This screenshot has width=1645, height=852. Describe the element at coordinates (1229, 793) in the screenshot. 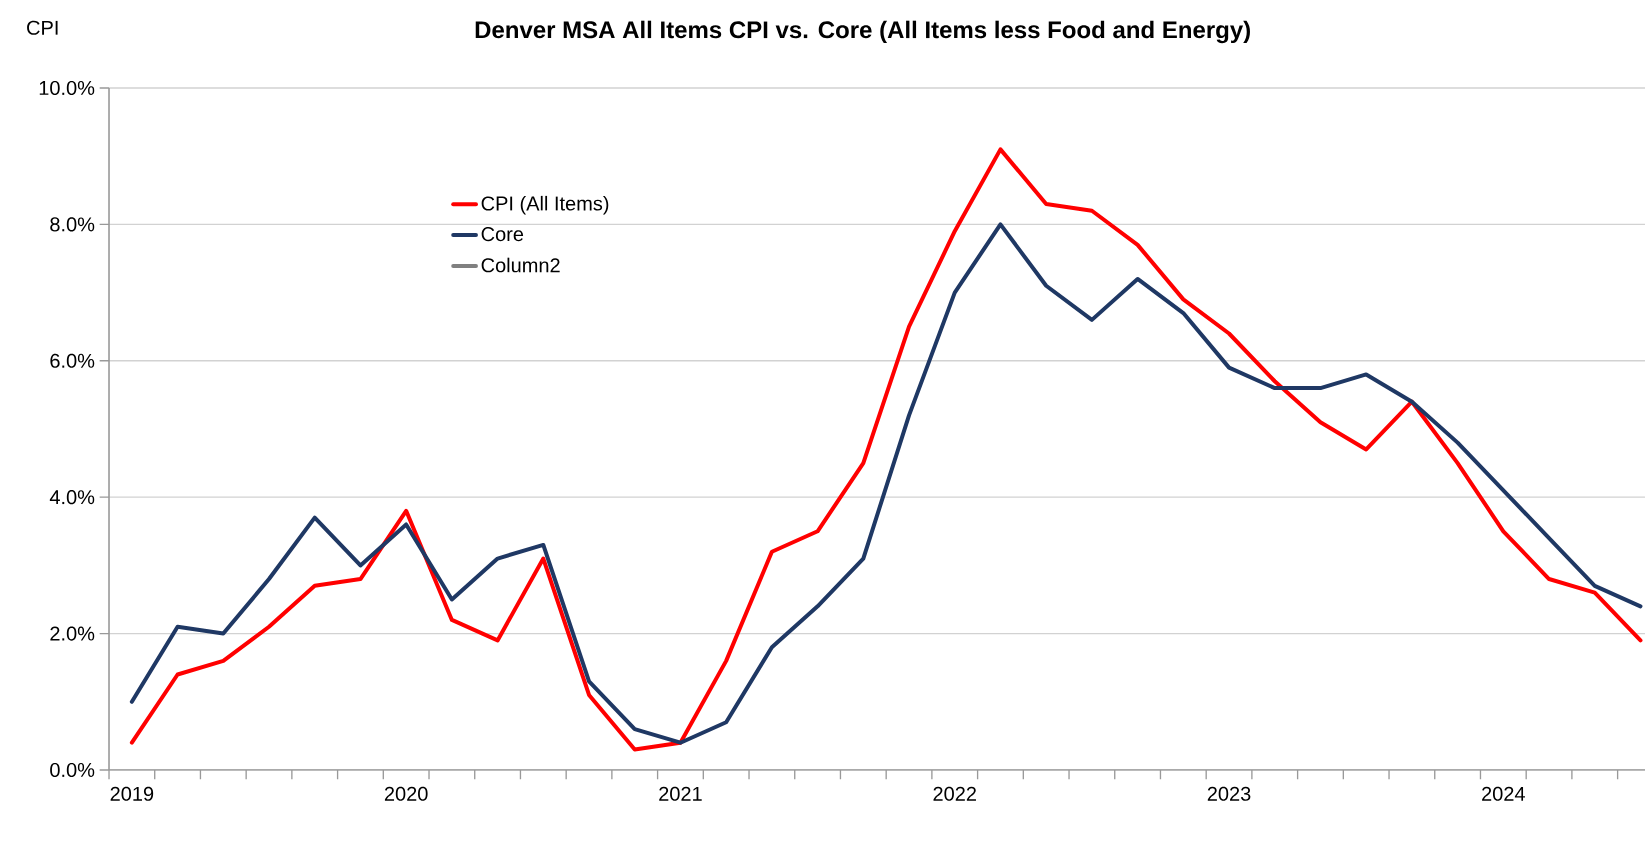

I see `x-tick-label: 2023` at that location.